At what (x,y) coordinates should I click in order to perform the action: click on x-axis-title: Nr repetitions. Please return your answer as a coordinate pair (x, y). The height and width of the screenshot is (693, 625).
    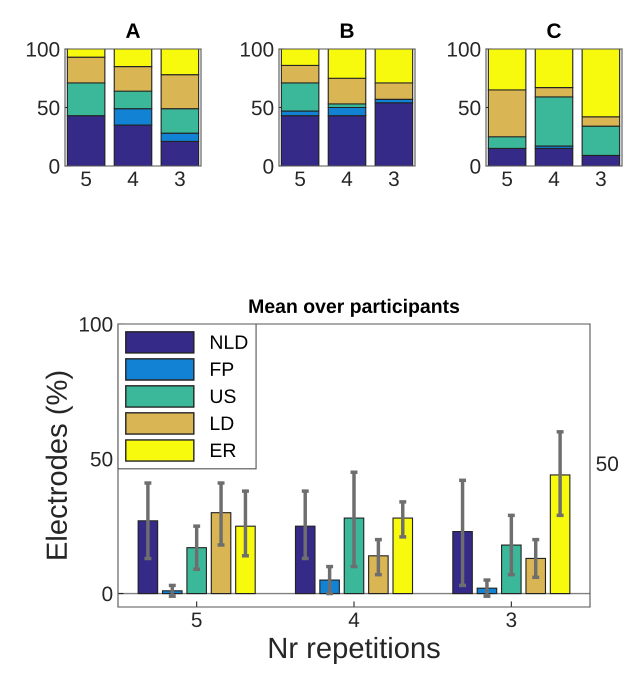
    Looking at the image, I should click on (355, 650).